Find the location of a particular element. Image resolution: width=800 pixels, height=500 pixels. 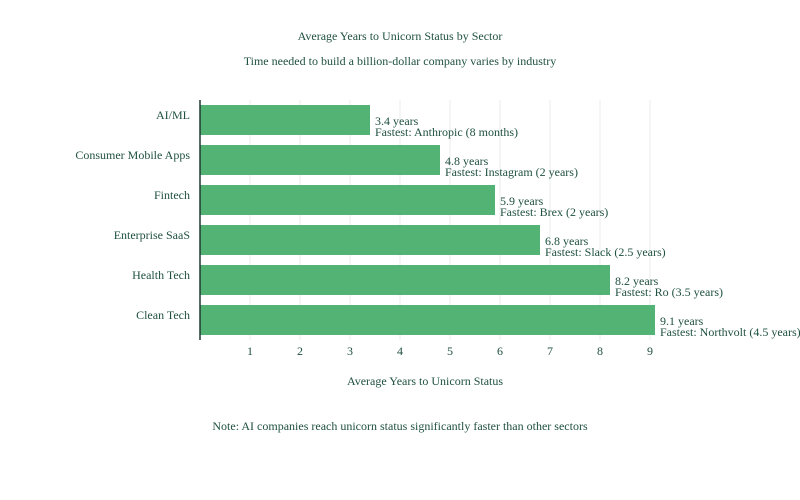

y-tick-label: AI/ML is located at coordinates (173, 115).